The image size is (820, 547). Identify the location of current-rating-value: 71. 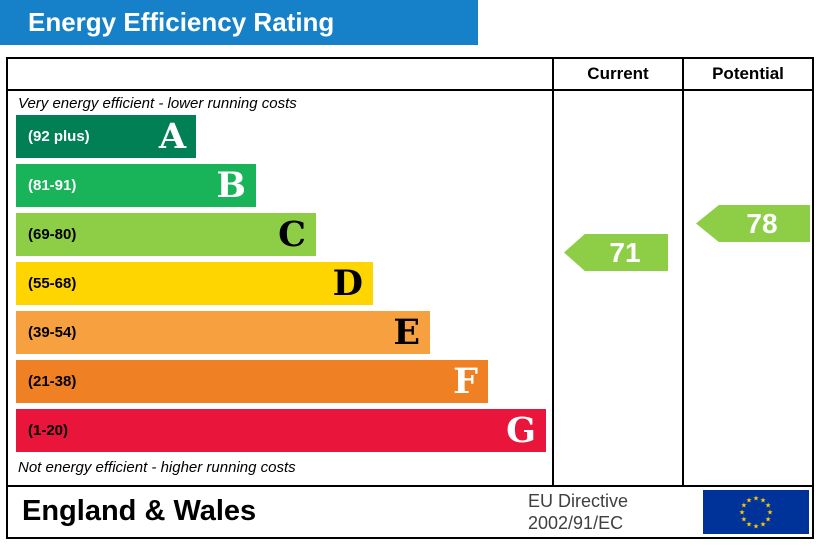
(625, 252).